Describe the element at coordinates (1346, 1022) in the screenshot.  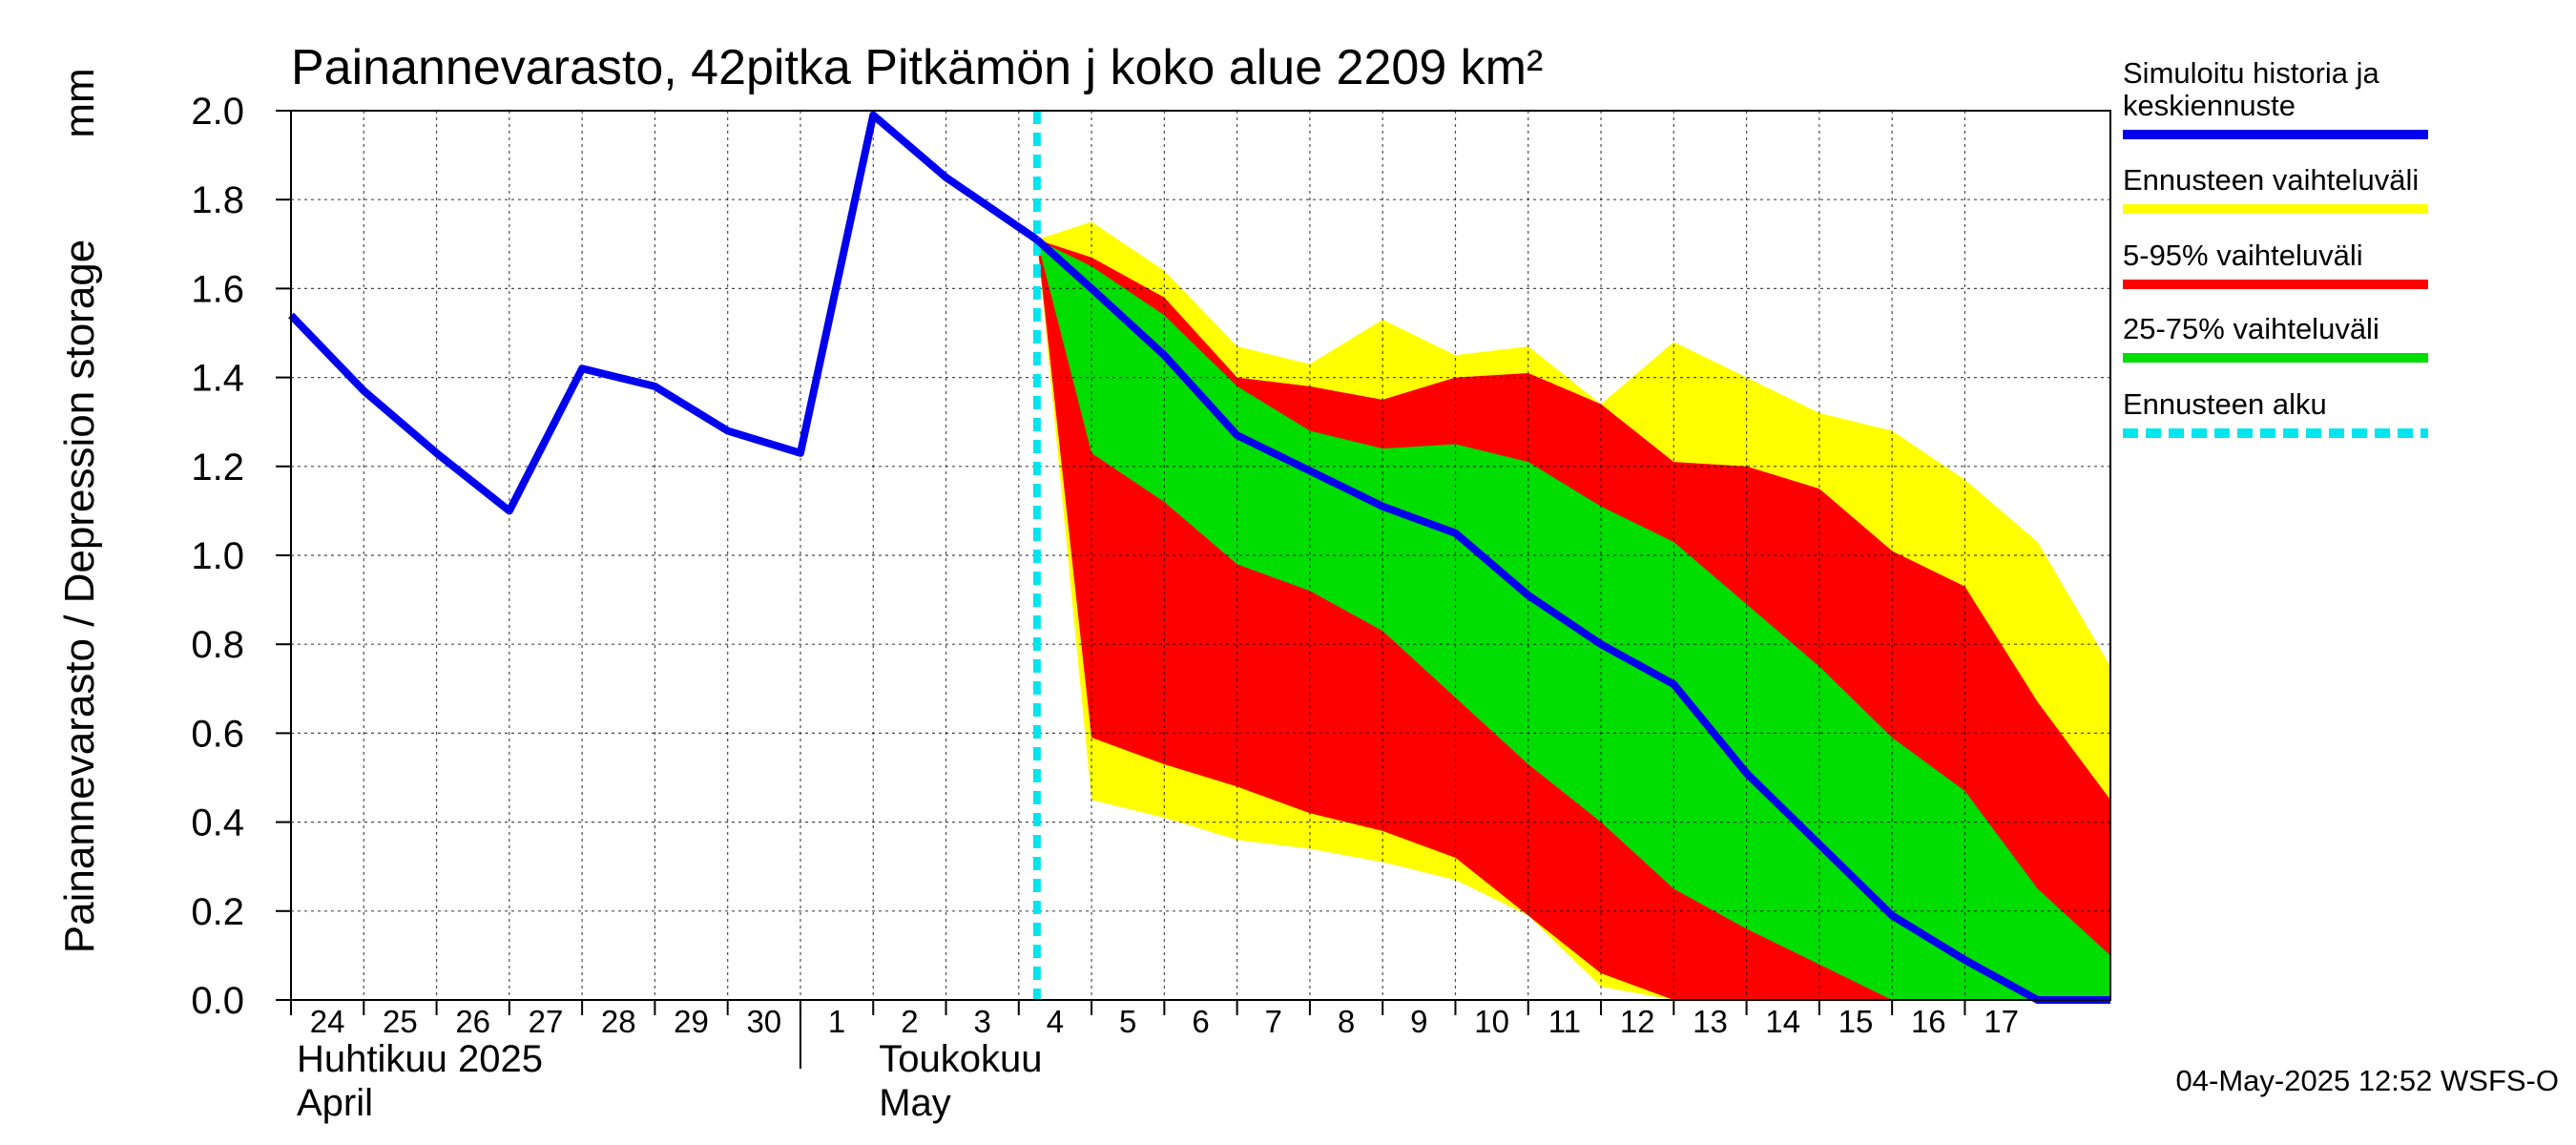
I see `x-tick-label: 8` at that location.